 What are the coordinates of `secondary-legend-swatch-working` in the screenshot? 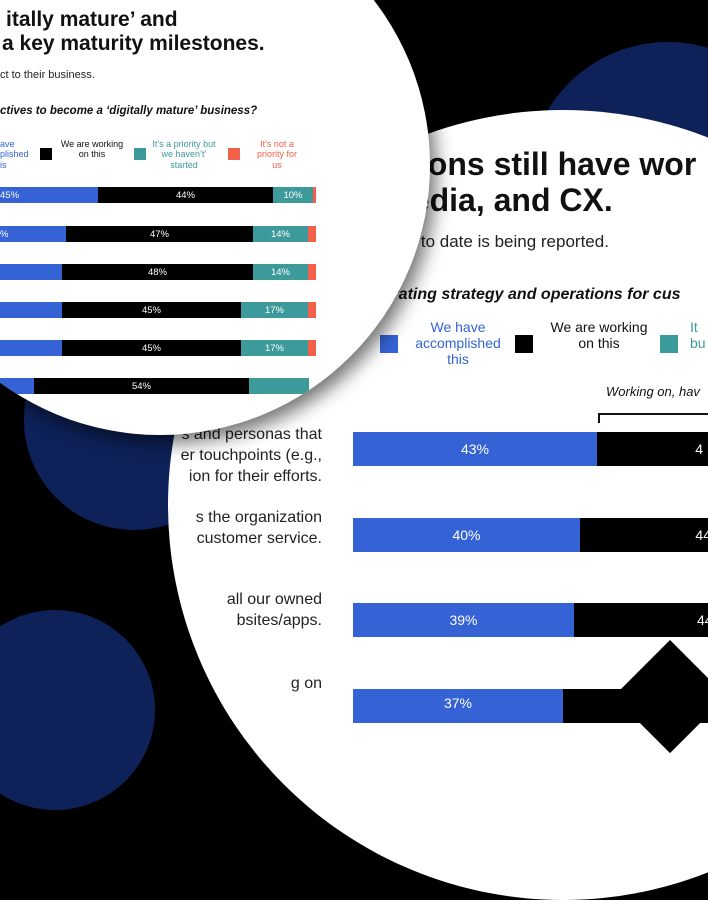 It's located at (46, 154).